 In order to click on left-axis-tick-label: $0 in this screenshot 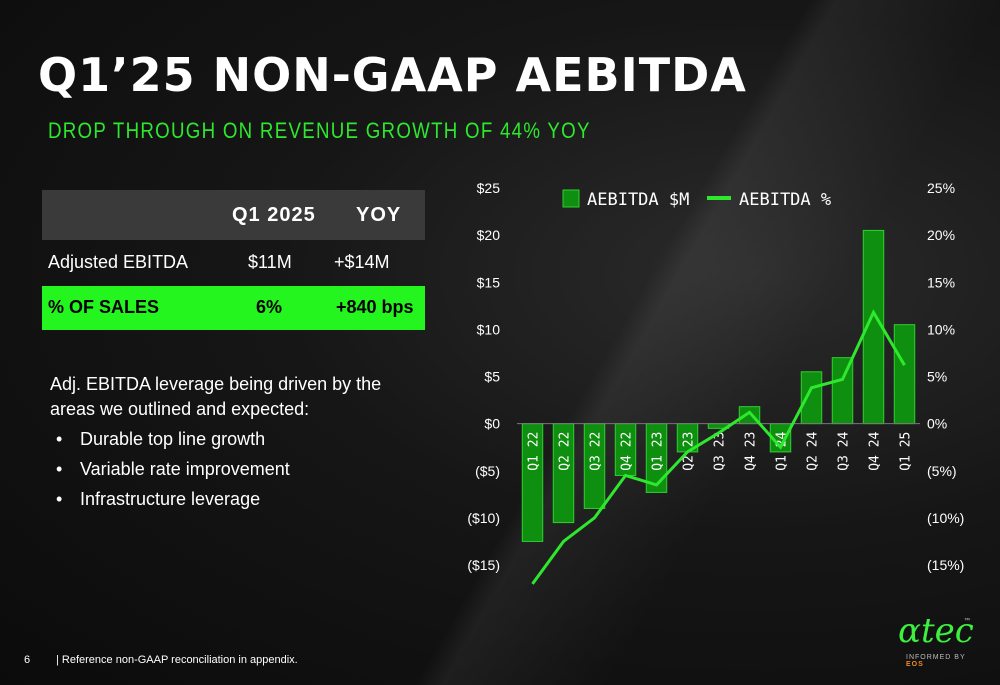, I will do `click(492, 424)`.